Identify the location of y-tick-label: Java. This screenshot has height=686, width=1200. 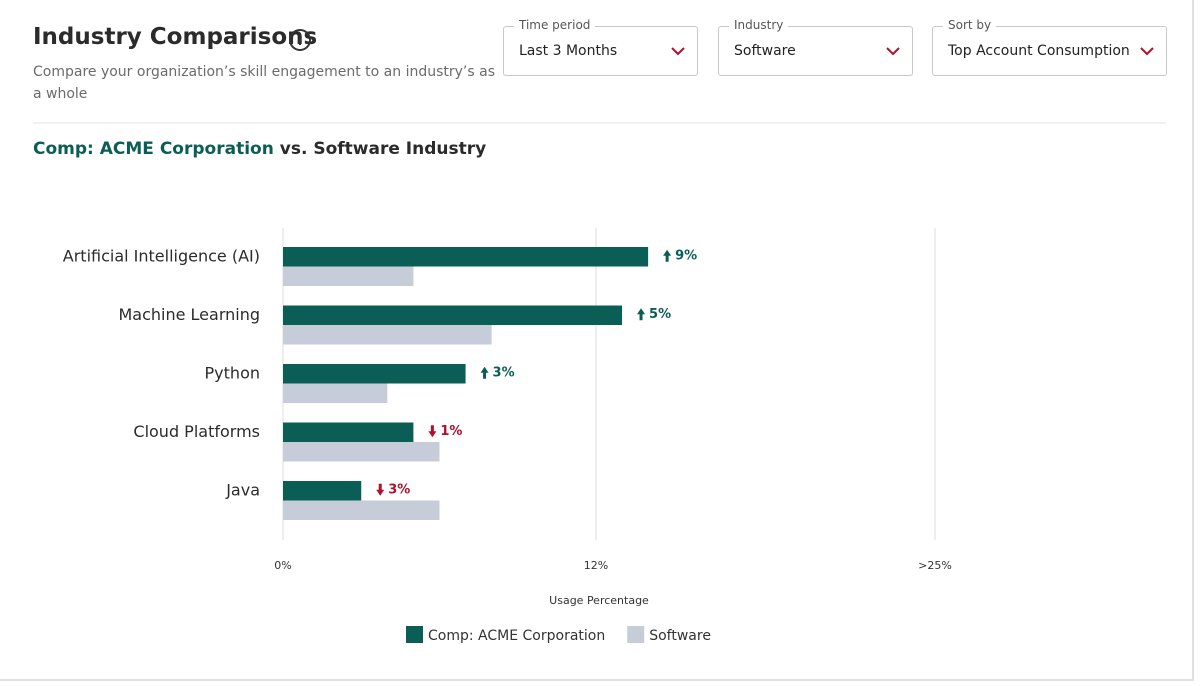
(242, 489).